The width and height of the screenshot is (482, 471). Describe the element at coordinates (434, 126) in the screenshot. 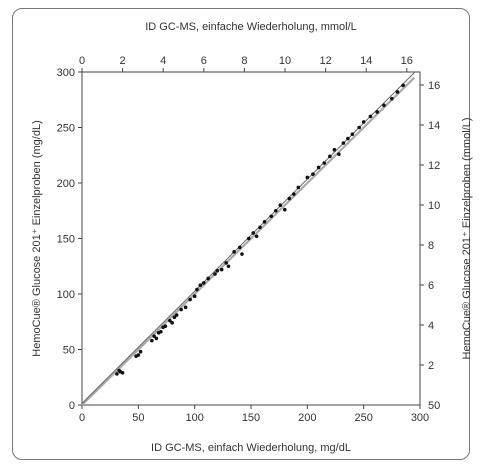

I see `y2-tick-label: 14` at that location.